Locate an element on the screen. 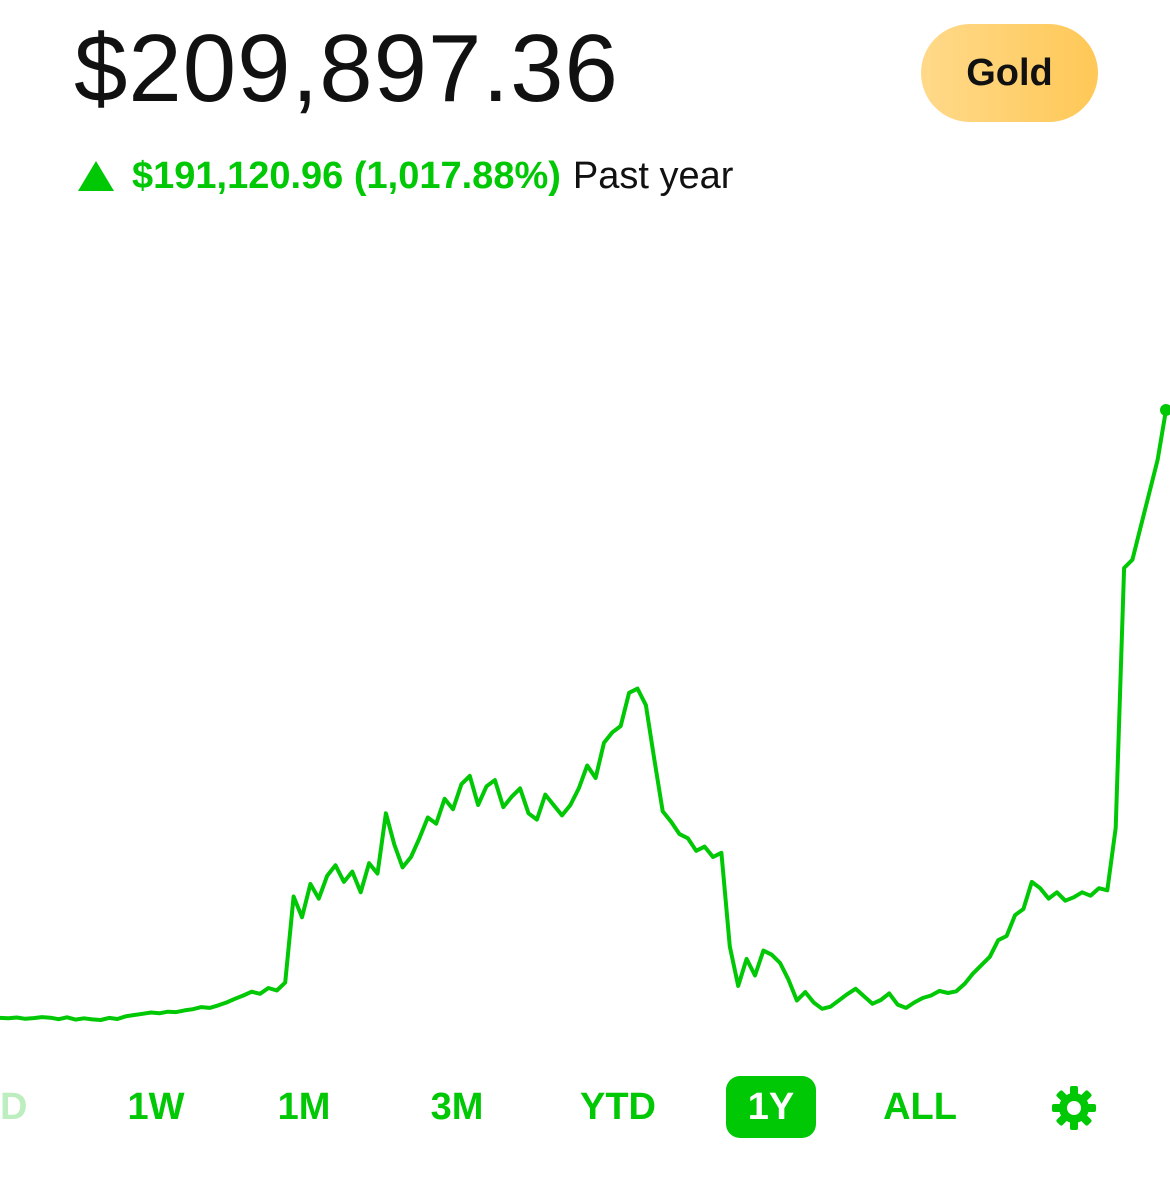 The image size is (1170, 1178). range-tab-1d: D is located at coordinates (14, 1106).